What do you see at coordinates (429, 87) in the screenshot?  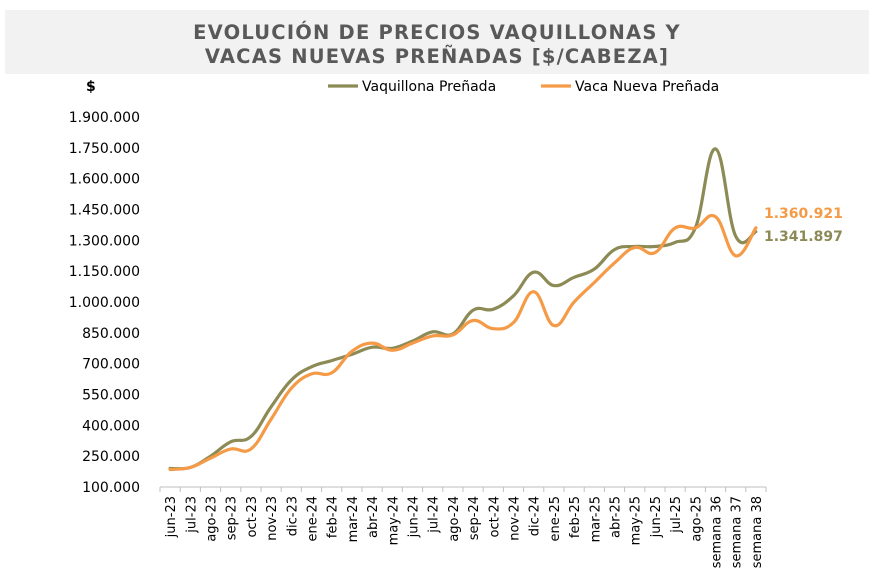 I see `legend-label: Vaquillona Preñada` at bounding box center [429, 87].